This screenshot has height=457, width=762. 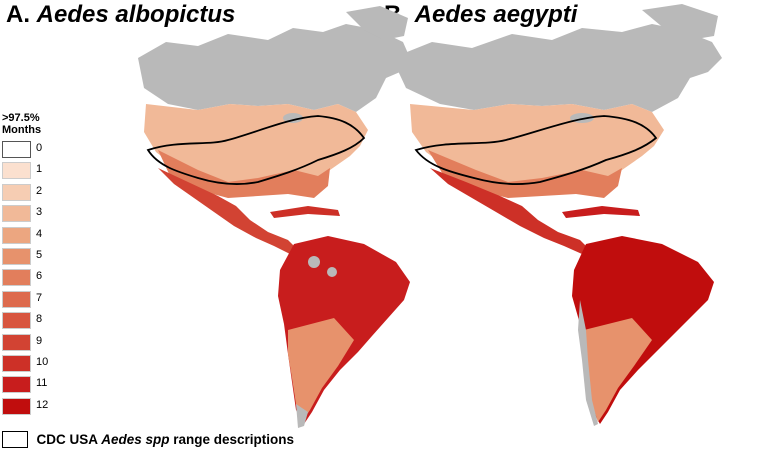 I want to click on legend-row: 8, so click(x=67, y=320).